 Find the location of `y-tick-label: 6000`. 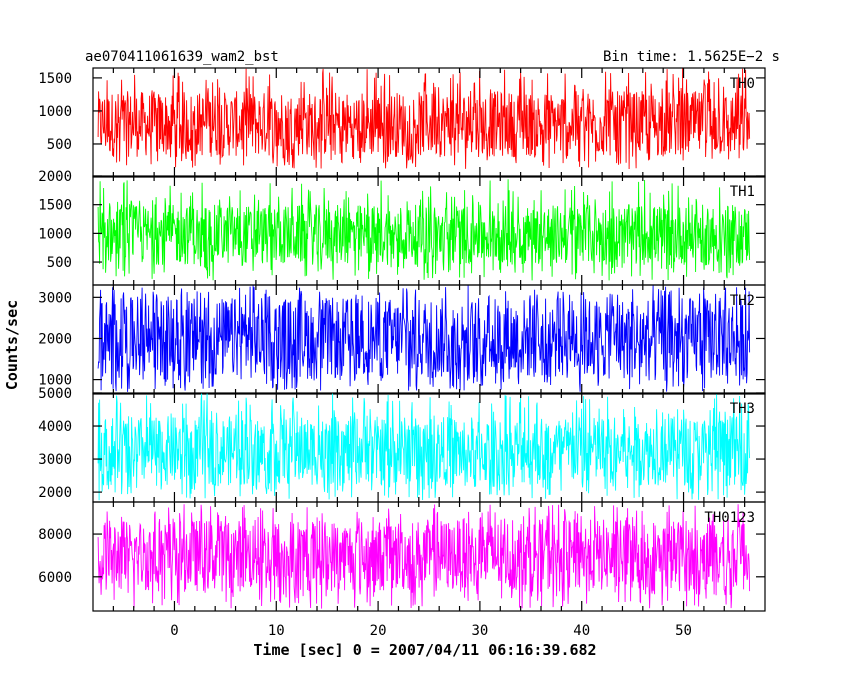

y-tick-label: 6000 is located at coordinates (55, 578).